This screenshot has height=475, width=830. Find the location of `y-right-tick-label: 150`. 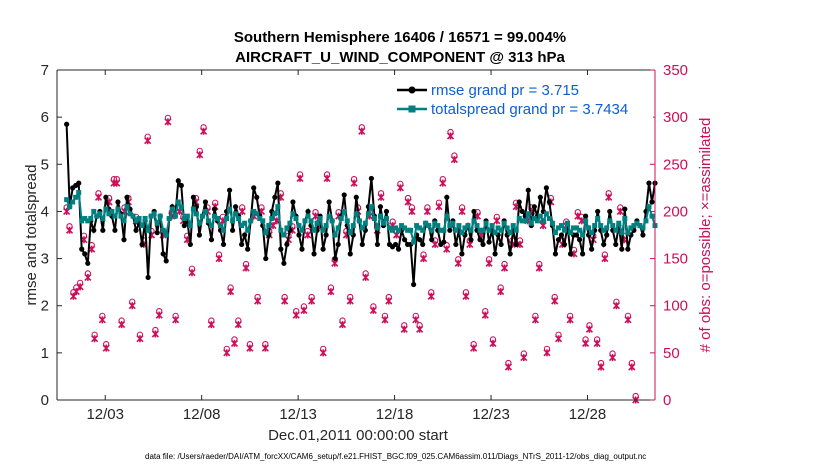

y-right-tick-label: 150 is located at coordinates (675, 259).